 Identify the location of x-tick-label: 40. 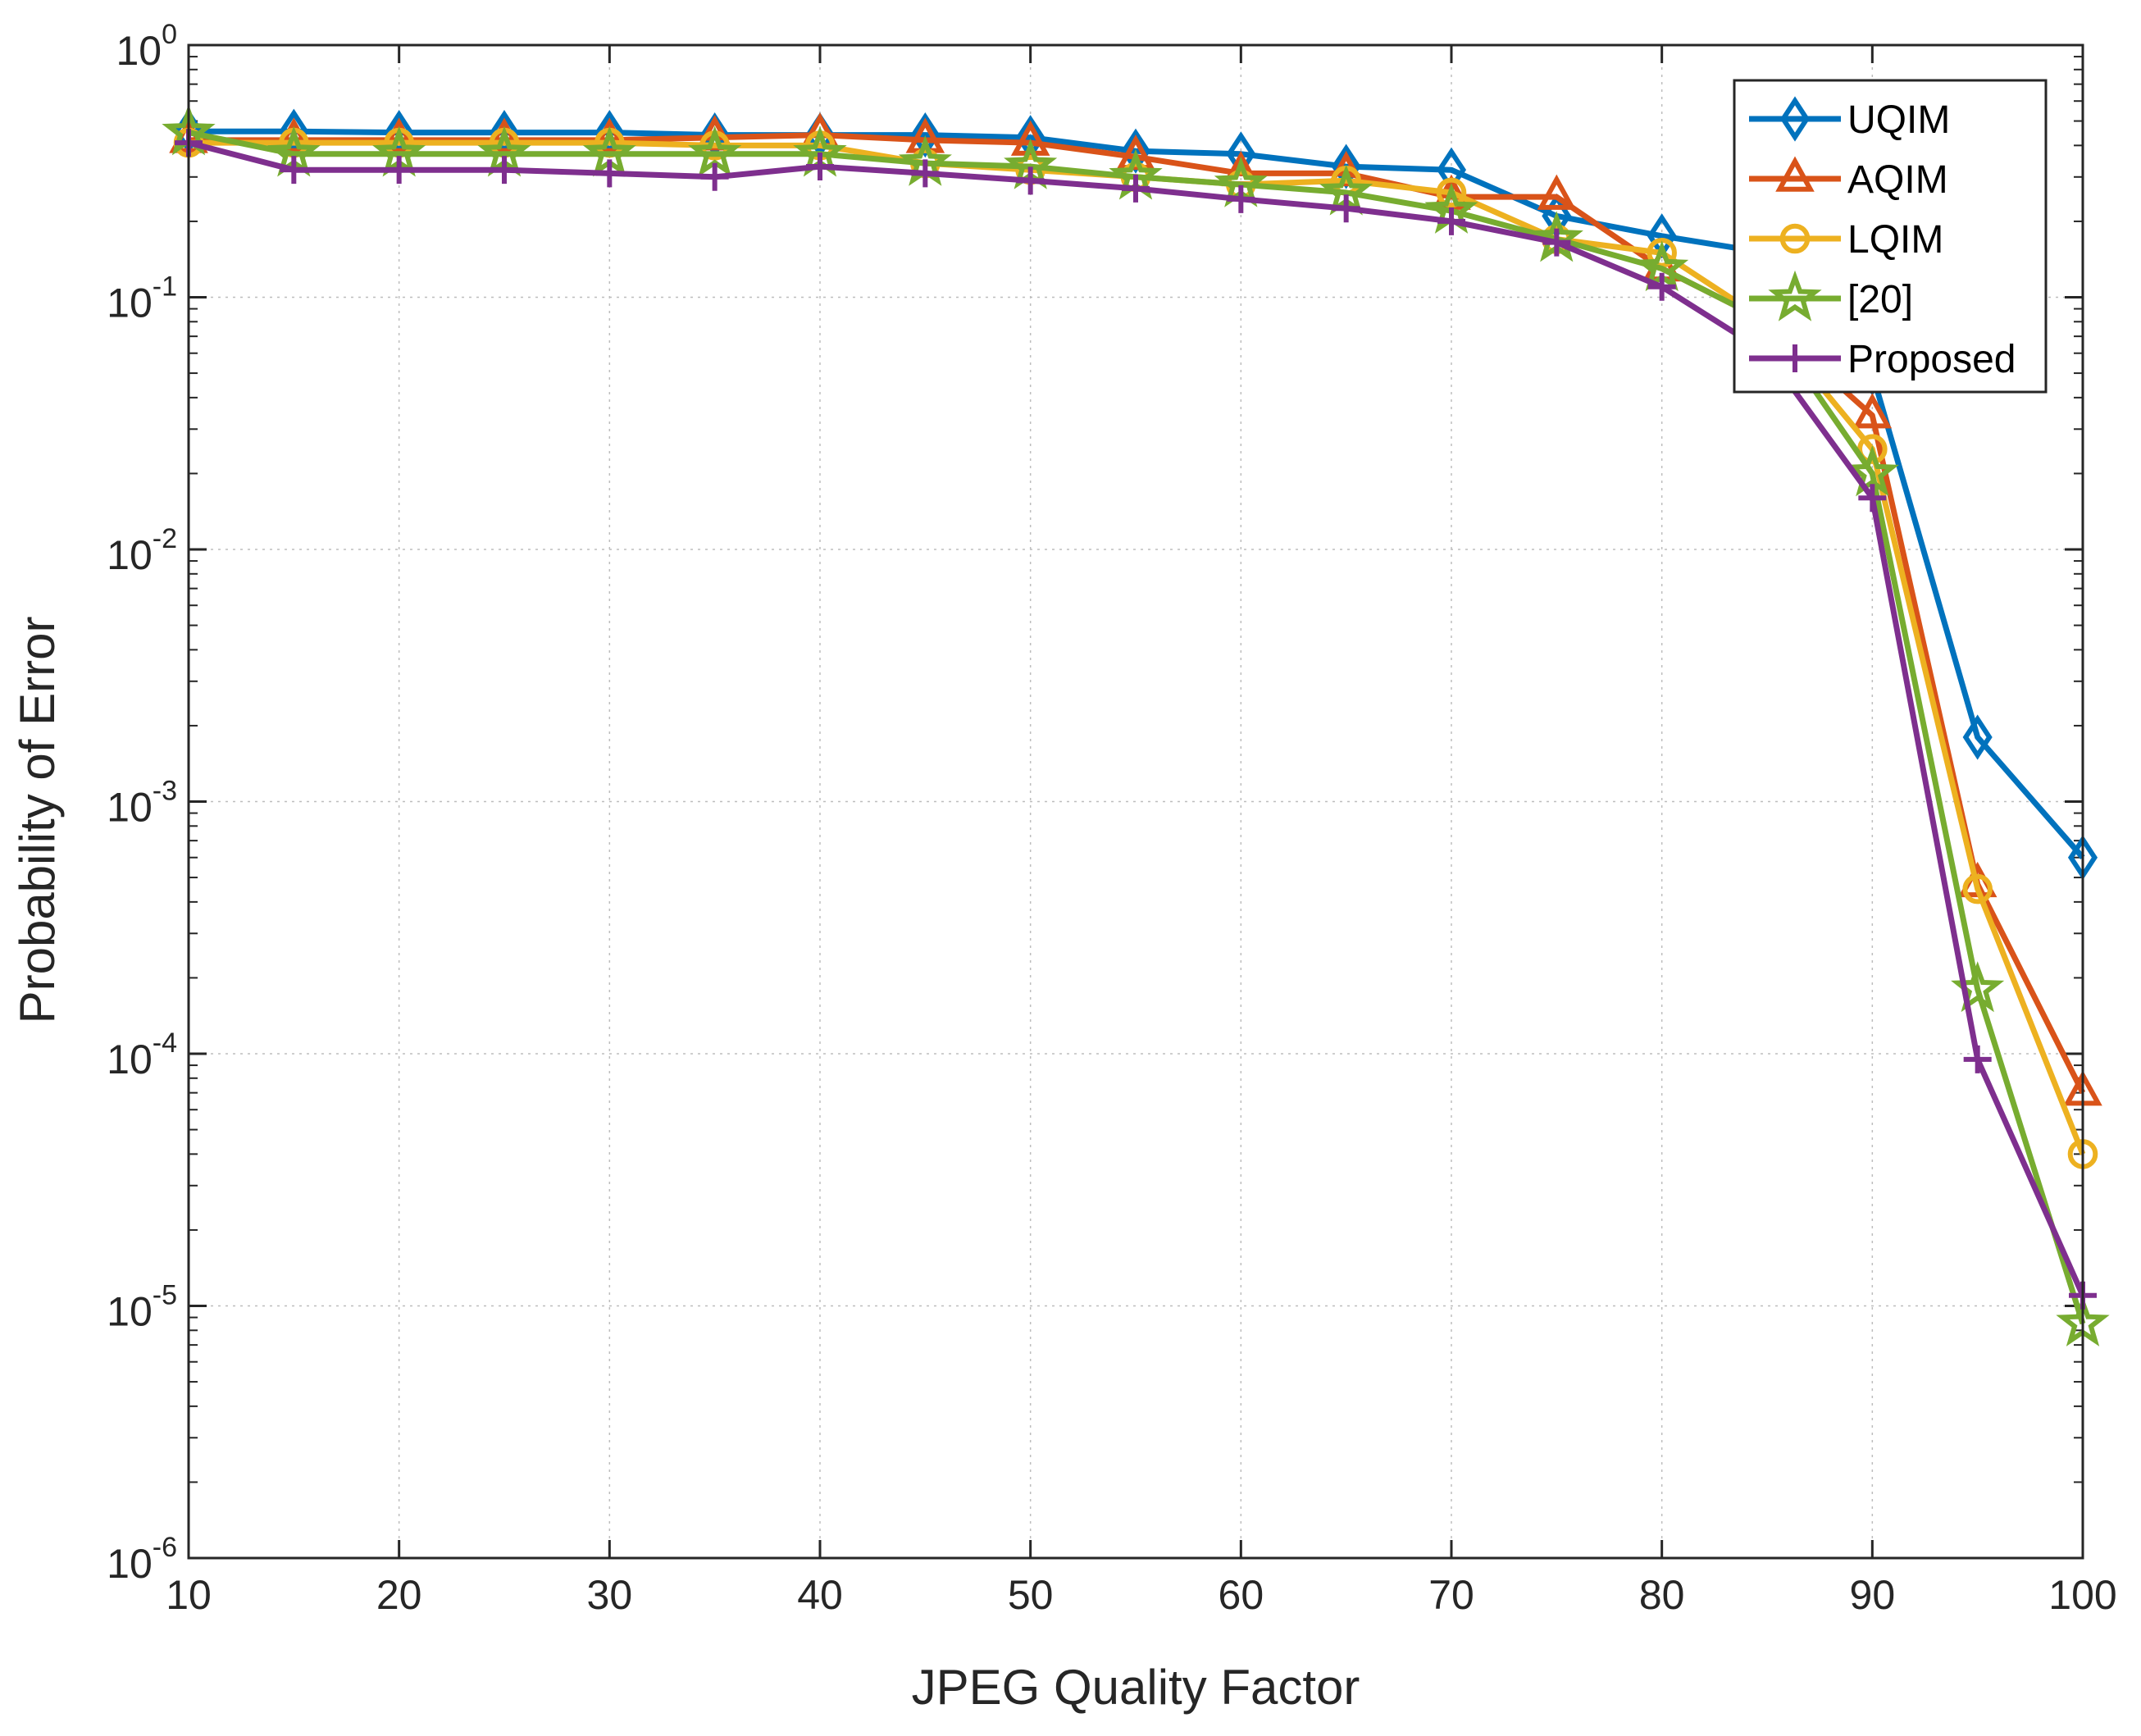
(820, 1595).